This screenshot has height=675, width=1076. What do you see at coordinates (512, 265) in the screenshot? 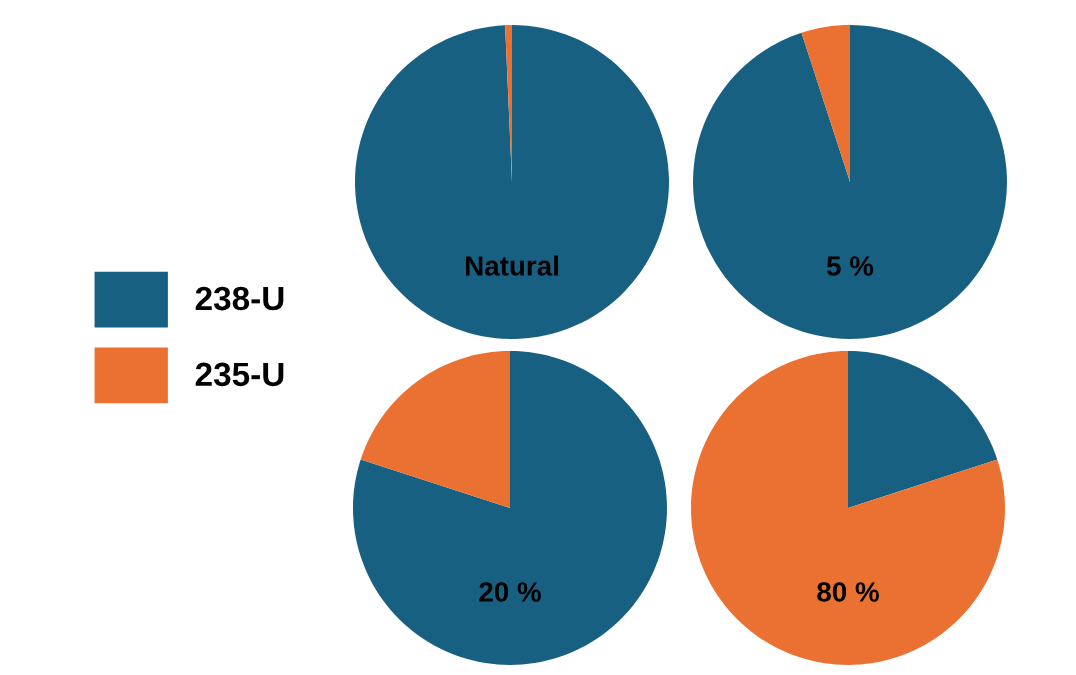
I see `text: Natural` at bounding box center [512, 265].